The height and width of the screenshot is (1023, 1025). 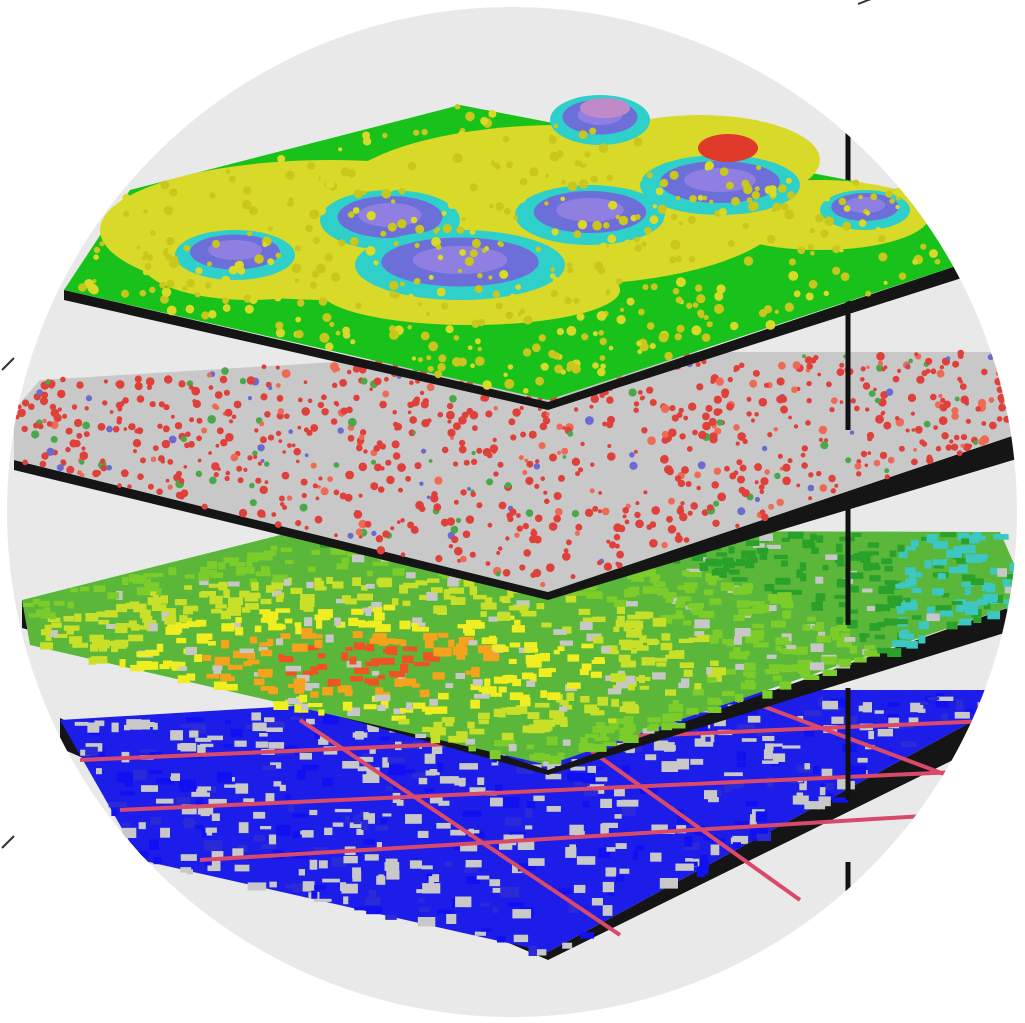 I want to click on elevation-layer-edge, so click(x=516, y=336).